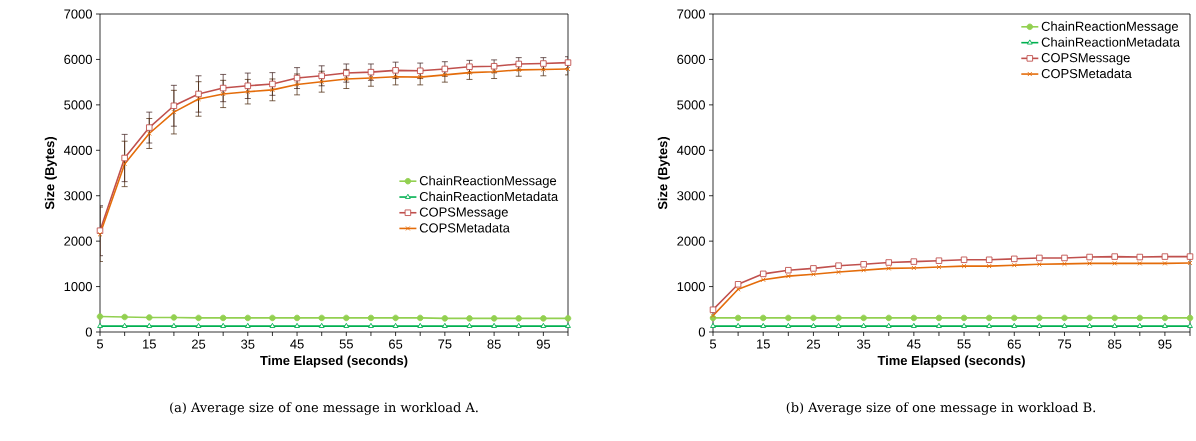 The image size is (1196, 441). I want to click on text: (a) Average size of one message in workload A., so click(324, 408).